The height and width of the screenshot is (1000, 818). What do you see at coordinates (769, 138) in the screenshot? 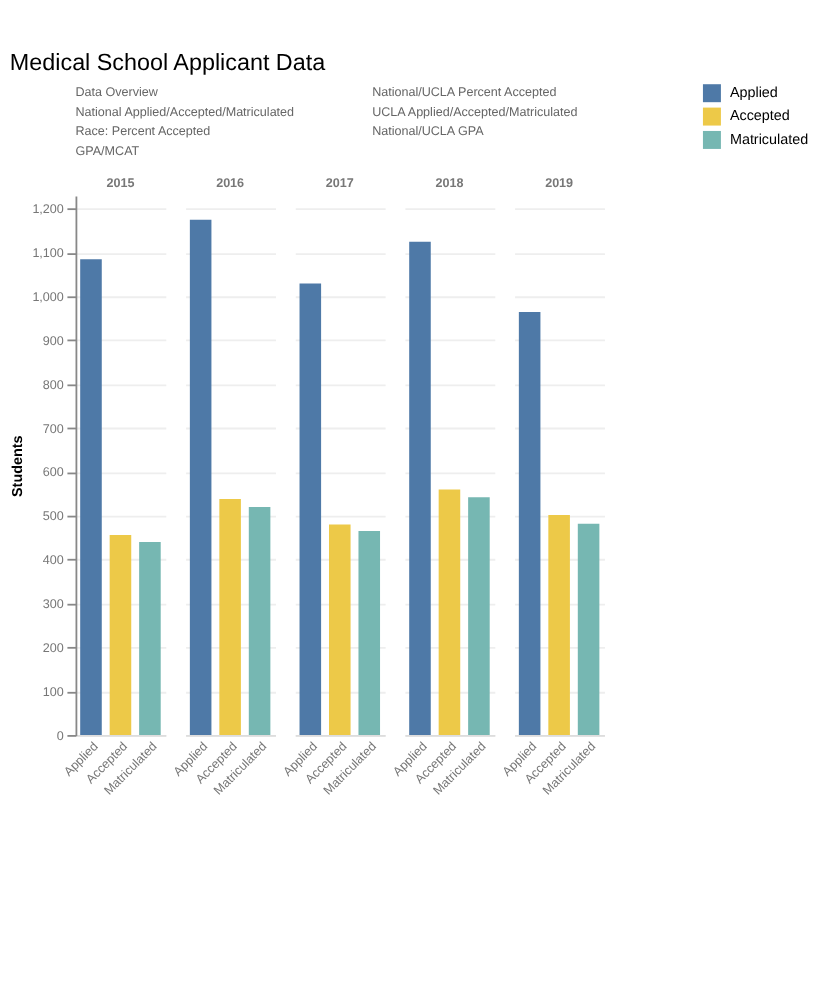
I see `legend-label: Matriculated` at bounding box center [769, 138].